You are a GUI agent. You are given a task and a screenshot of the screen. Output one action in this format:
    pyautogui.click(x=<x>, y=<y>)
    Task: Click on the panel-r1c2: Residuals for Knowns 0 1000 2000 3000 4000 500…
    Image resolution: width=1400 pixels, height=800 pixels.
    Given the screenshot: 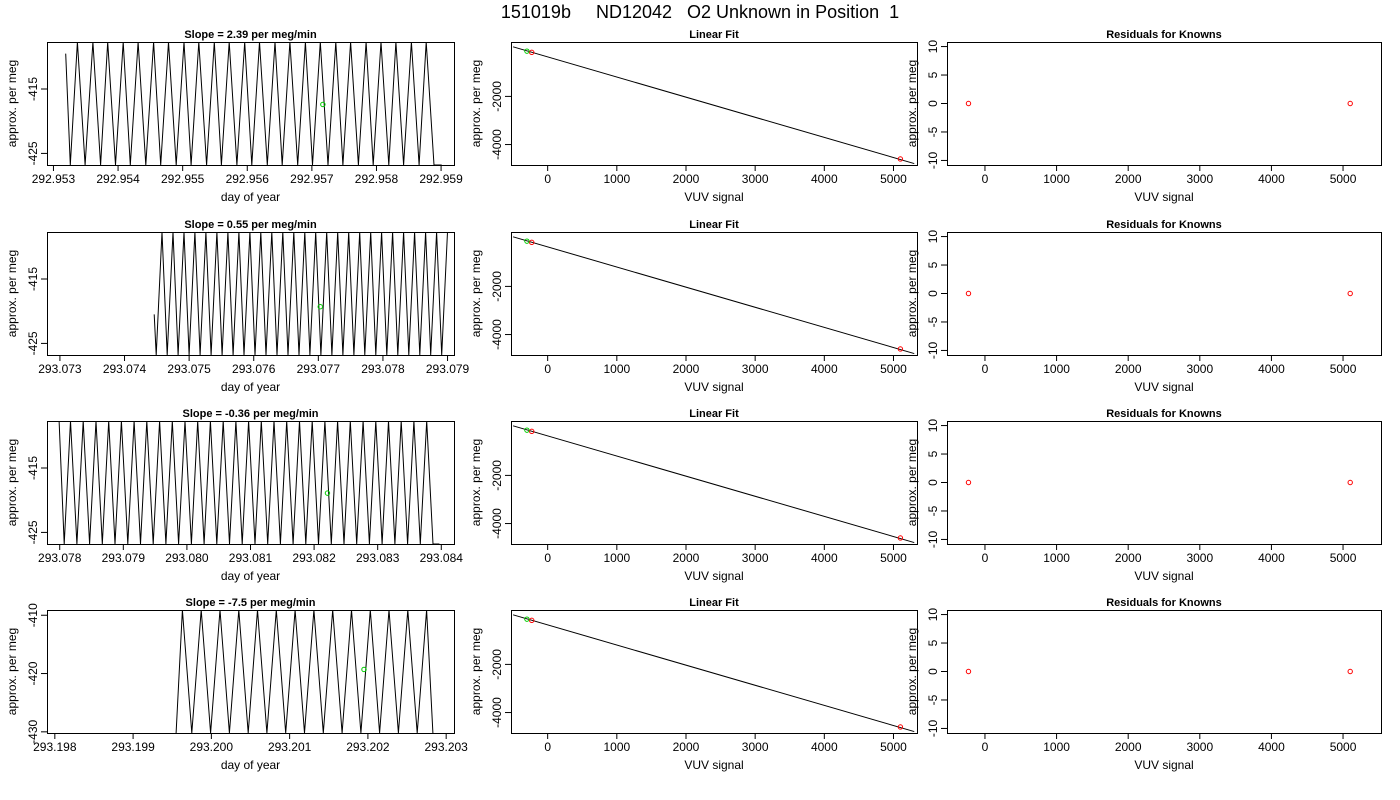 What is the action you would take?
    pyautogui.click(x=1143, y=306)
    